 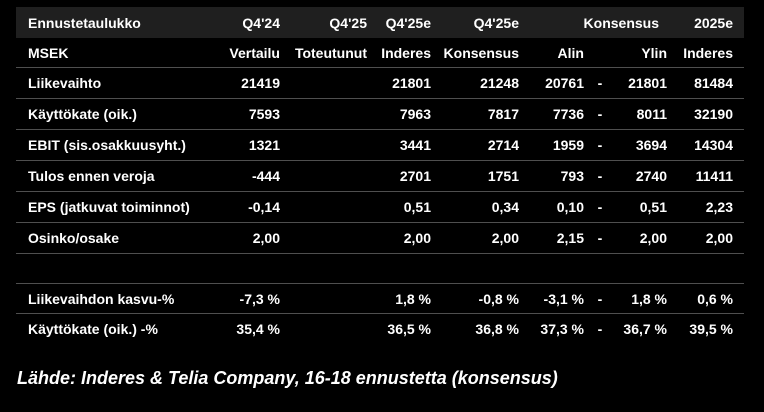 What do you see at coordinates (330, 52) in the screenshot?
I see `header-toteutunut: Toteutunut` at bounding box center [330, 52].